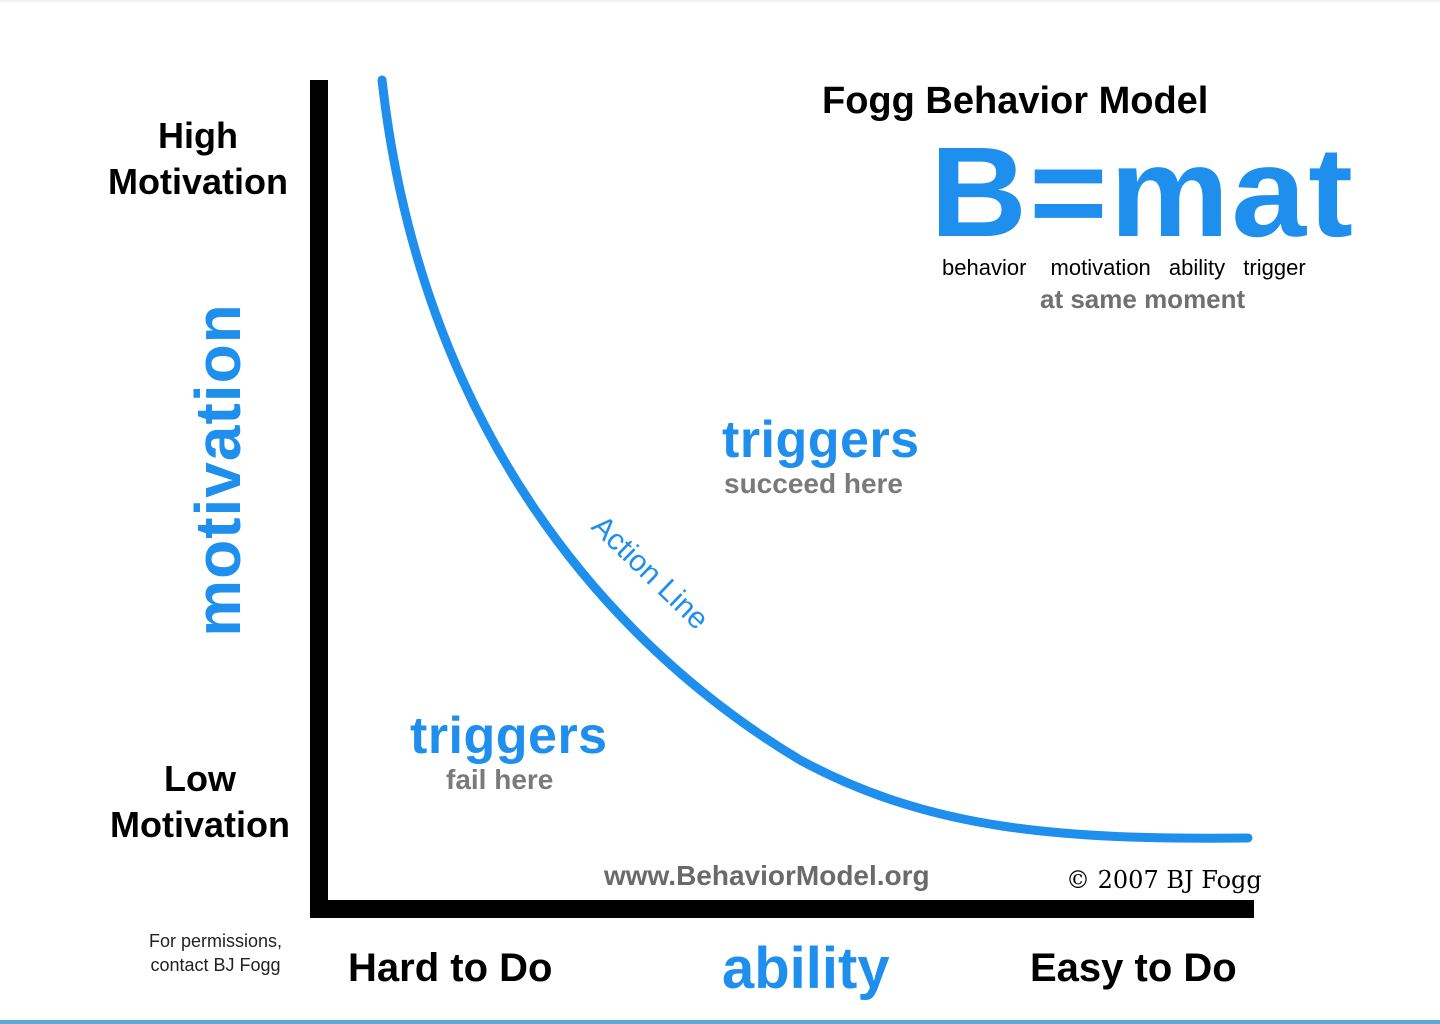 This screenshot has width=1440, height=1024. I want to click on y-axis-line, so click(319, 499).